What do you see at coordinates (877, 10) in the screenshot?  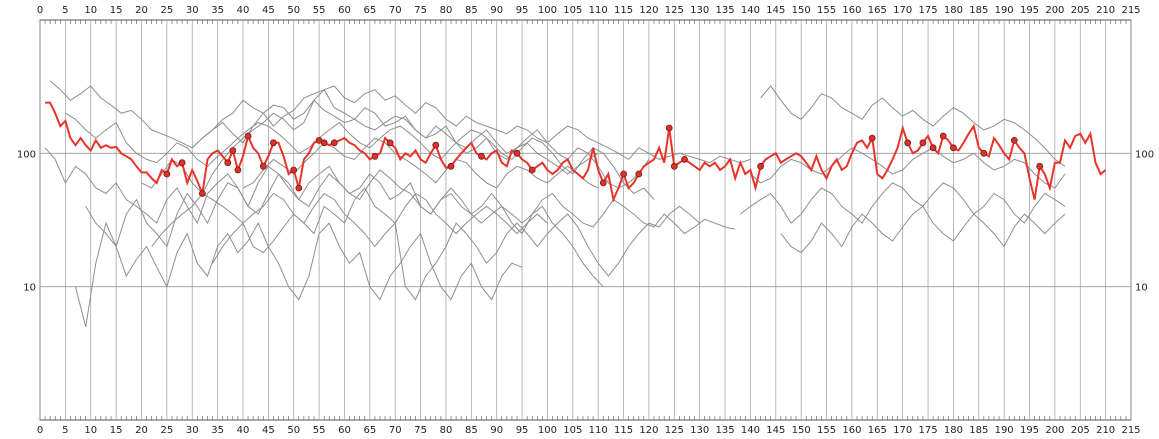 I see `x-tick-label-top: 165` at bounding box center [877, 10].